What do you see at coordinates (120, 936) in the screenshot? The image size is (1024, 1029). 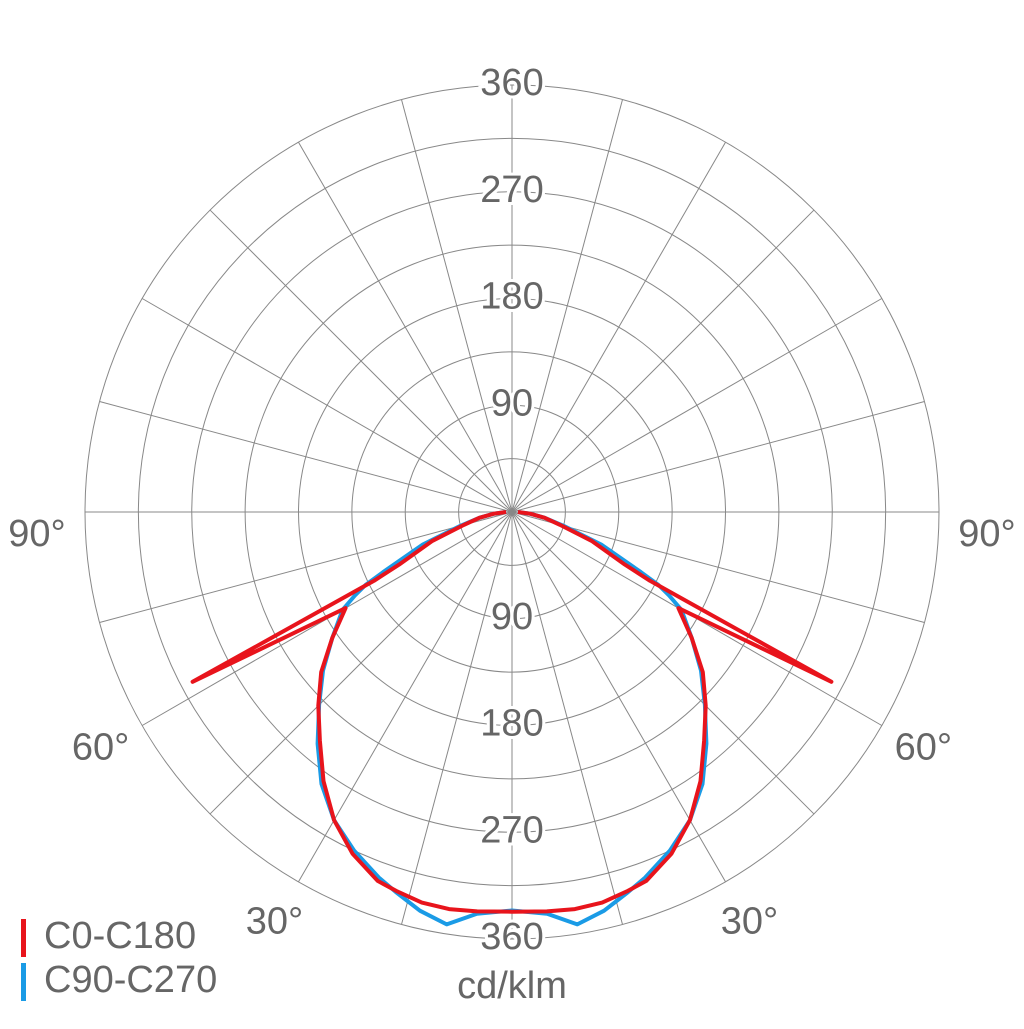 I see `legend-label: C0-C180` at bounding box center [120, 936].